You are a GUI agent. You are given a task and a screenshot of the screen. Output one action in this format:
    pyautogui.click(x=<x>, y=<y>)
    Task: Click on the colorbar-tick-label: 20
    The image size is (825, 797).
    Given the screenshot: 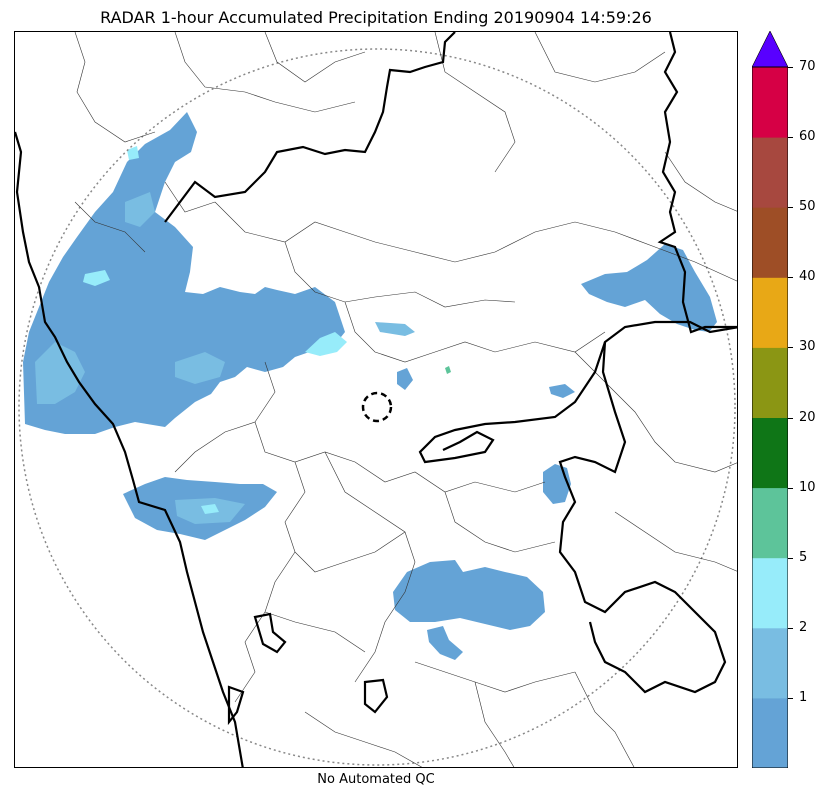 What is the action you would take?
    pyautogui.click(x=807, y=417)
    